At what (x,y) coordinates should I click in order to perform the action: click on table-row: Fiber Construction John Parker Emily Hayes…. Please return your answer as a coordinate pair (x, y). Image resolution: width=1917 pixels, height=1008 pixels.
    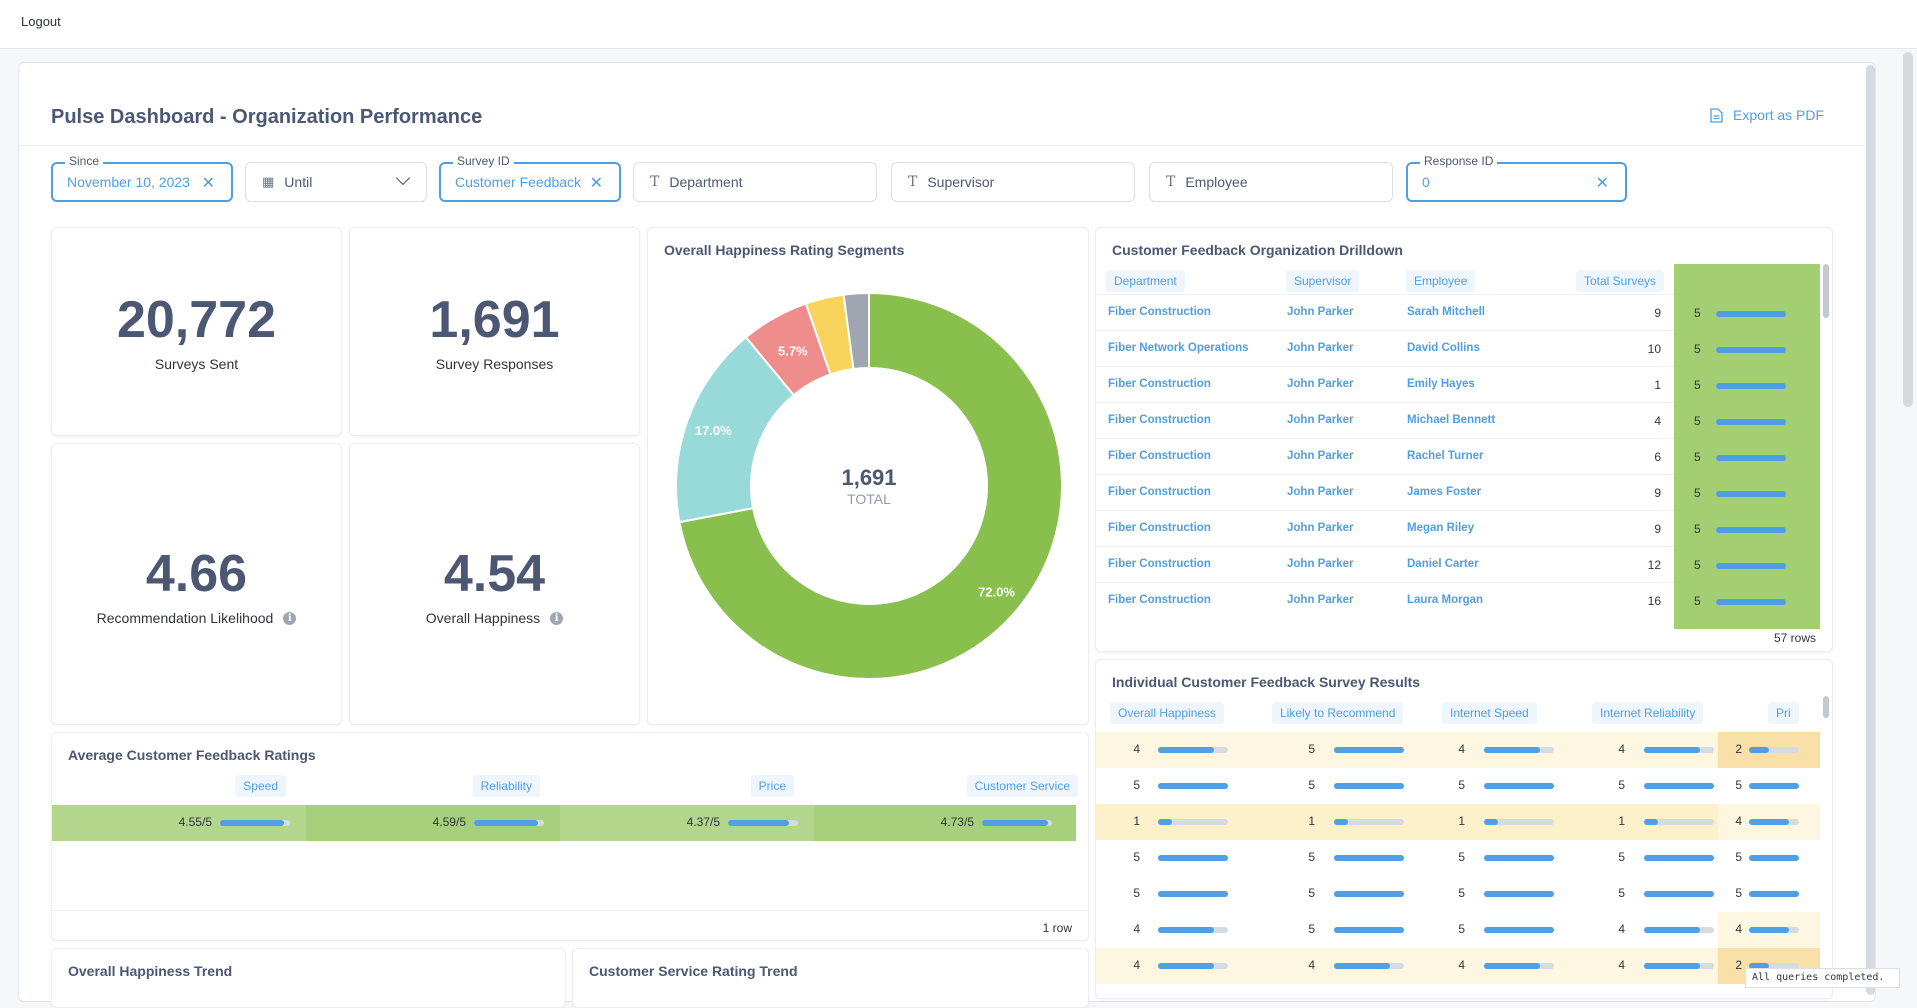
    Looking at the image, I should click on (1458, 390).